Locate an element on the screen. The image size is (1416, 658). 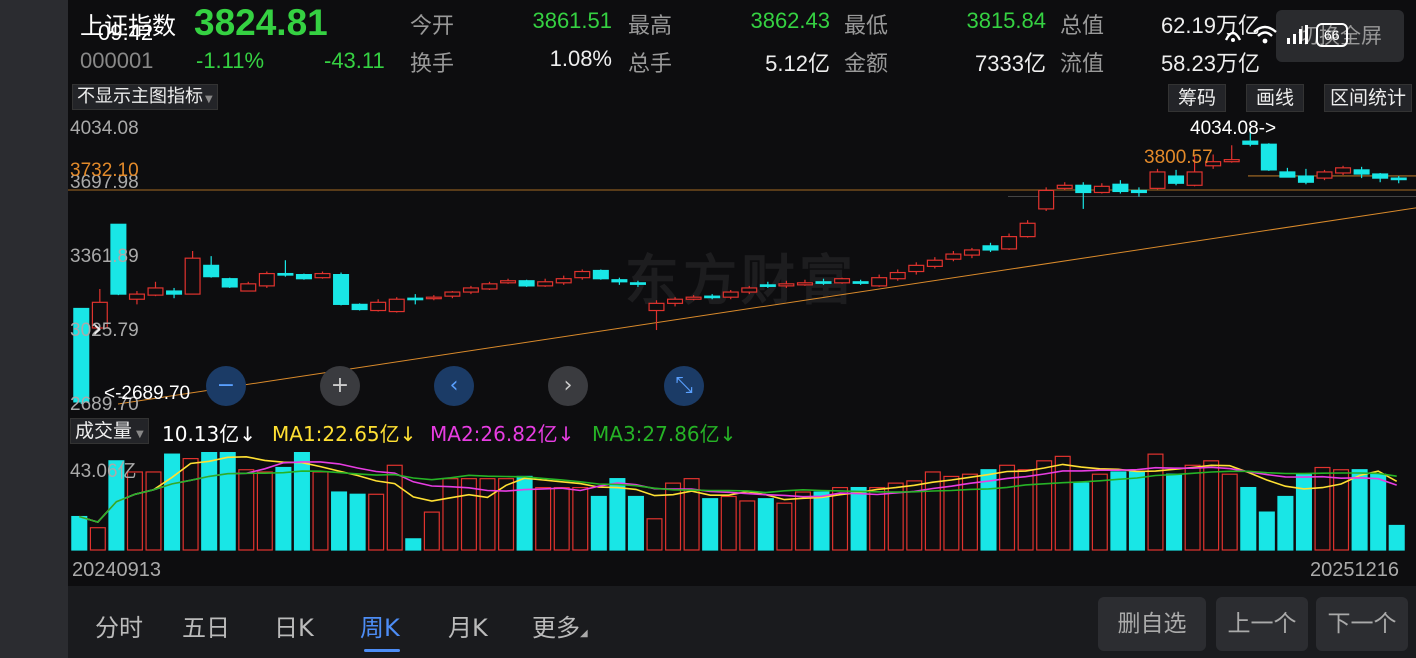
volume-current: 10.13亿↓ is located at coordinates (209, 434).